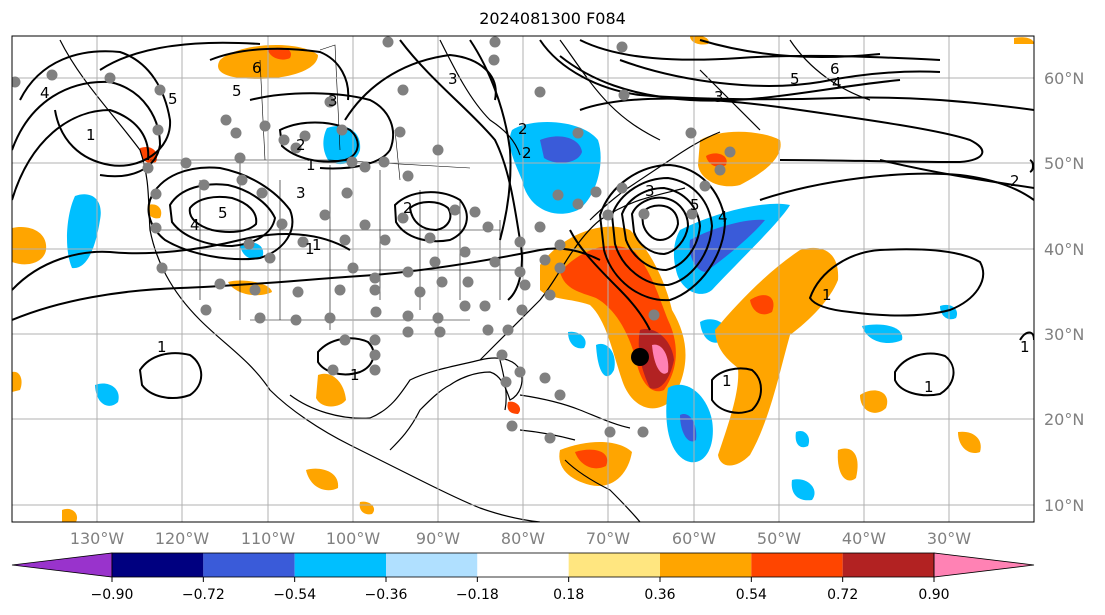 This screenshot has height=615, width=1105. Describe the element at coordinates (203, 595) in the screenshot. I see `colorbar-tick-label: −0.72` at that location.